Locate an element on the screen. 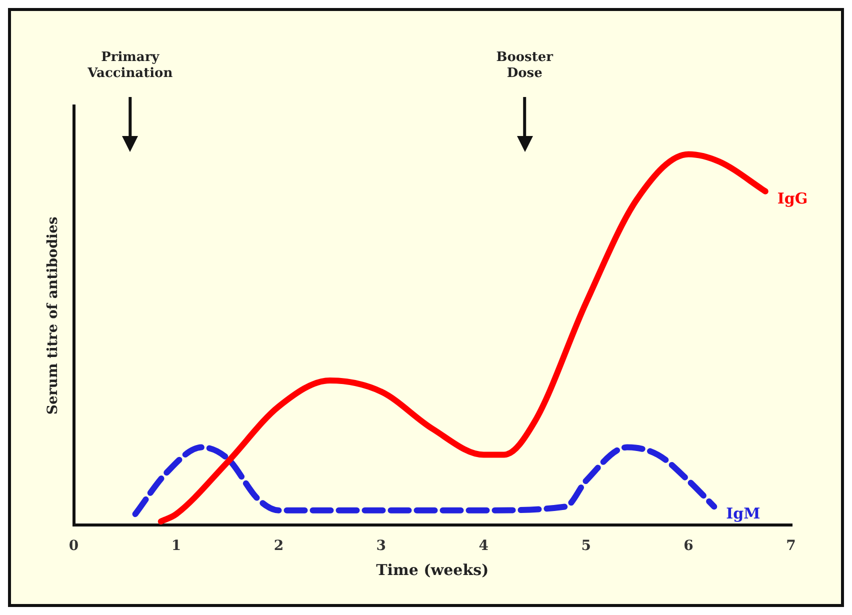 Image resolution: width=852 pixels, height=615 pixels. x-tick-label: 1 is located at coordinates (176, 546).